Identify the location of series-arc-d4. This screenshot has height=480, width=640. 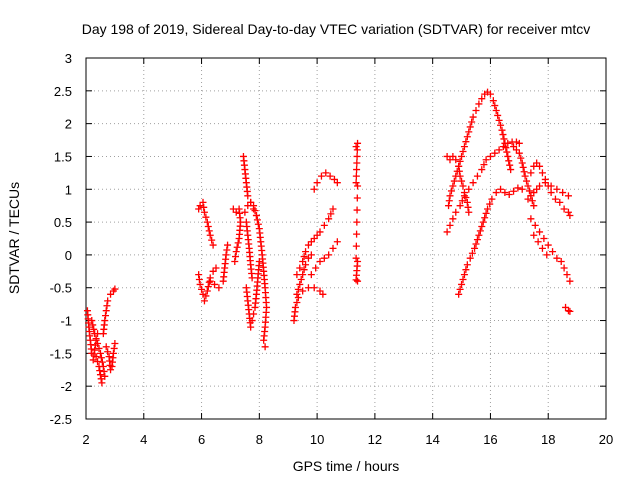
(324, 258).